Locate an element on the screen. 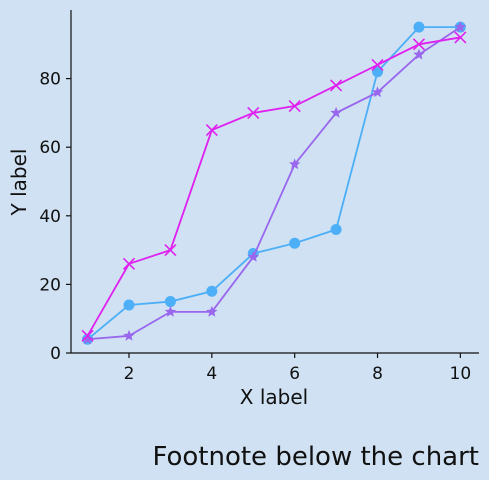  x-tick-label: 8 is located at coordinates (377, 374).